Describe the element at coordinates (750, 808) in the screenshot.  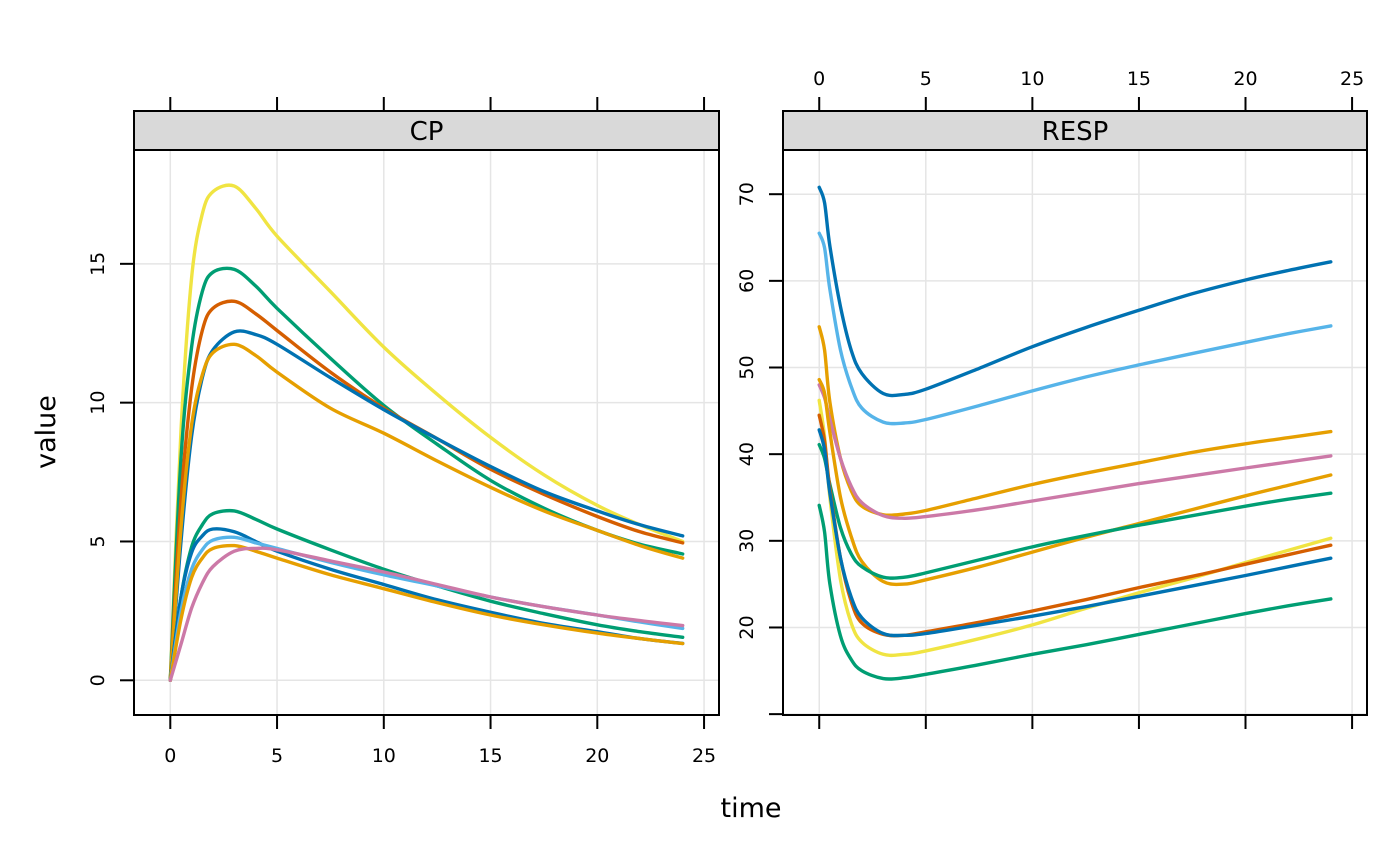
I see `x-axis-title: time` at that location.